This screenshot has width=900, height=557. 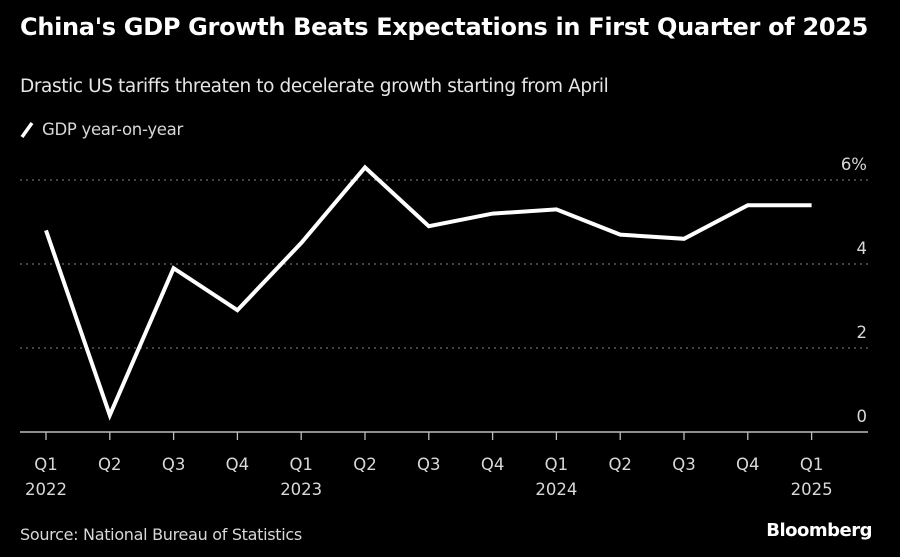 What do you see at coordinates (854, 290) in the screenshot?
I see `y-axis-tick-labels: 0 2 4 6%` at bounding box center [854, 290].